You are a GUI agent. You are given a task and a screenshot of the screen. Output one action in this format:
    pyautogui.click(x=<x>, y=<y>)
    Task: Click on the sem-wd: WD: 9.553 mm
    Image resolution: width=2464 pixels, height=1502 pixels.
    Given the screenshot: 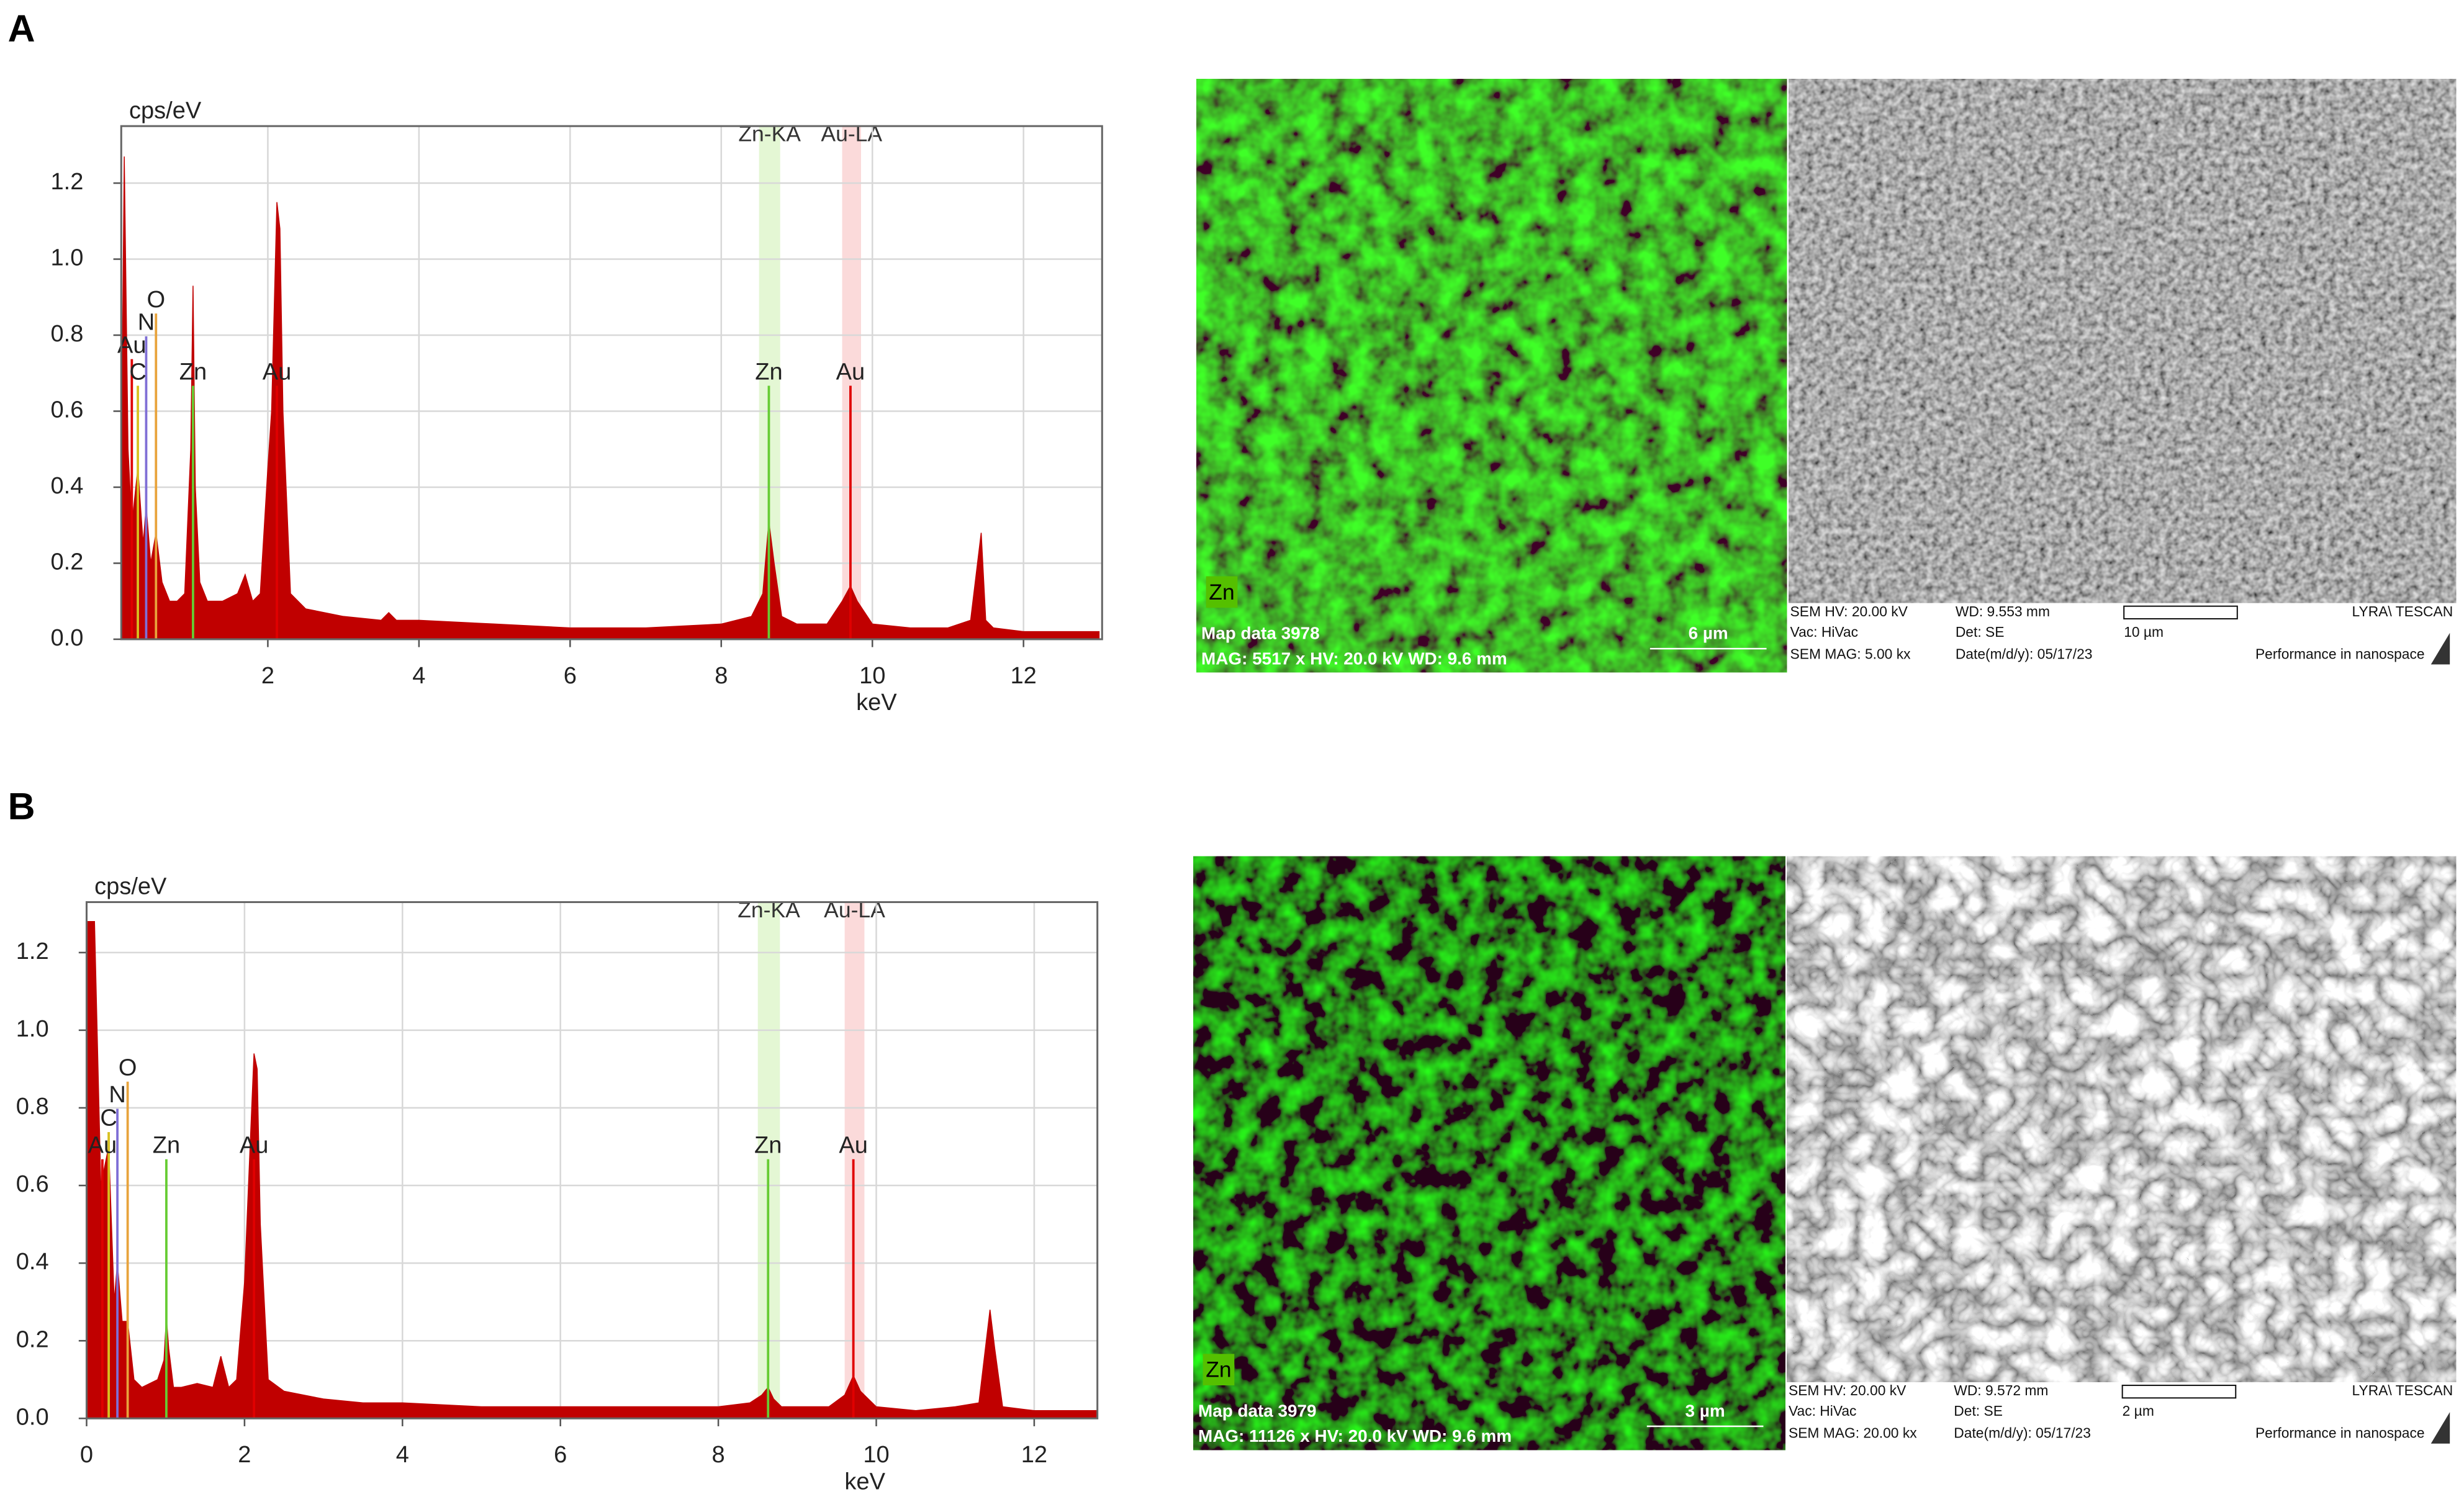 What is the action you would take?
    pyautogui.click(x=2003, y=611)
    